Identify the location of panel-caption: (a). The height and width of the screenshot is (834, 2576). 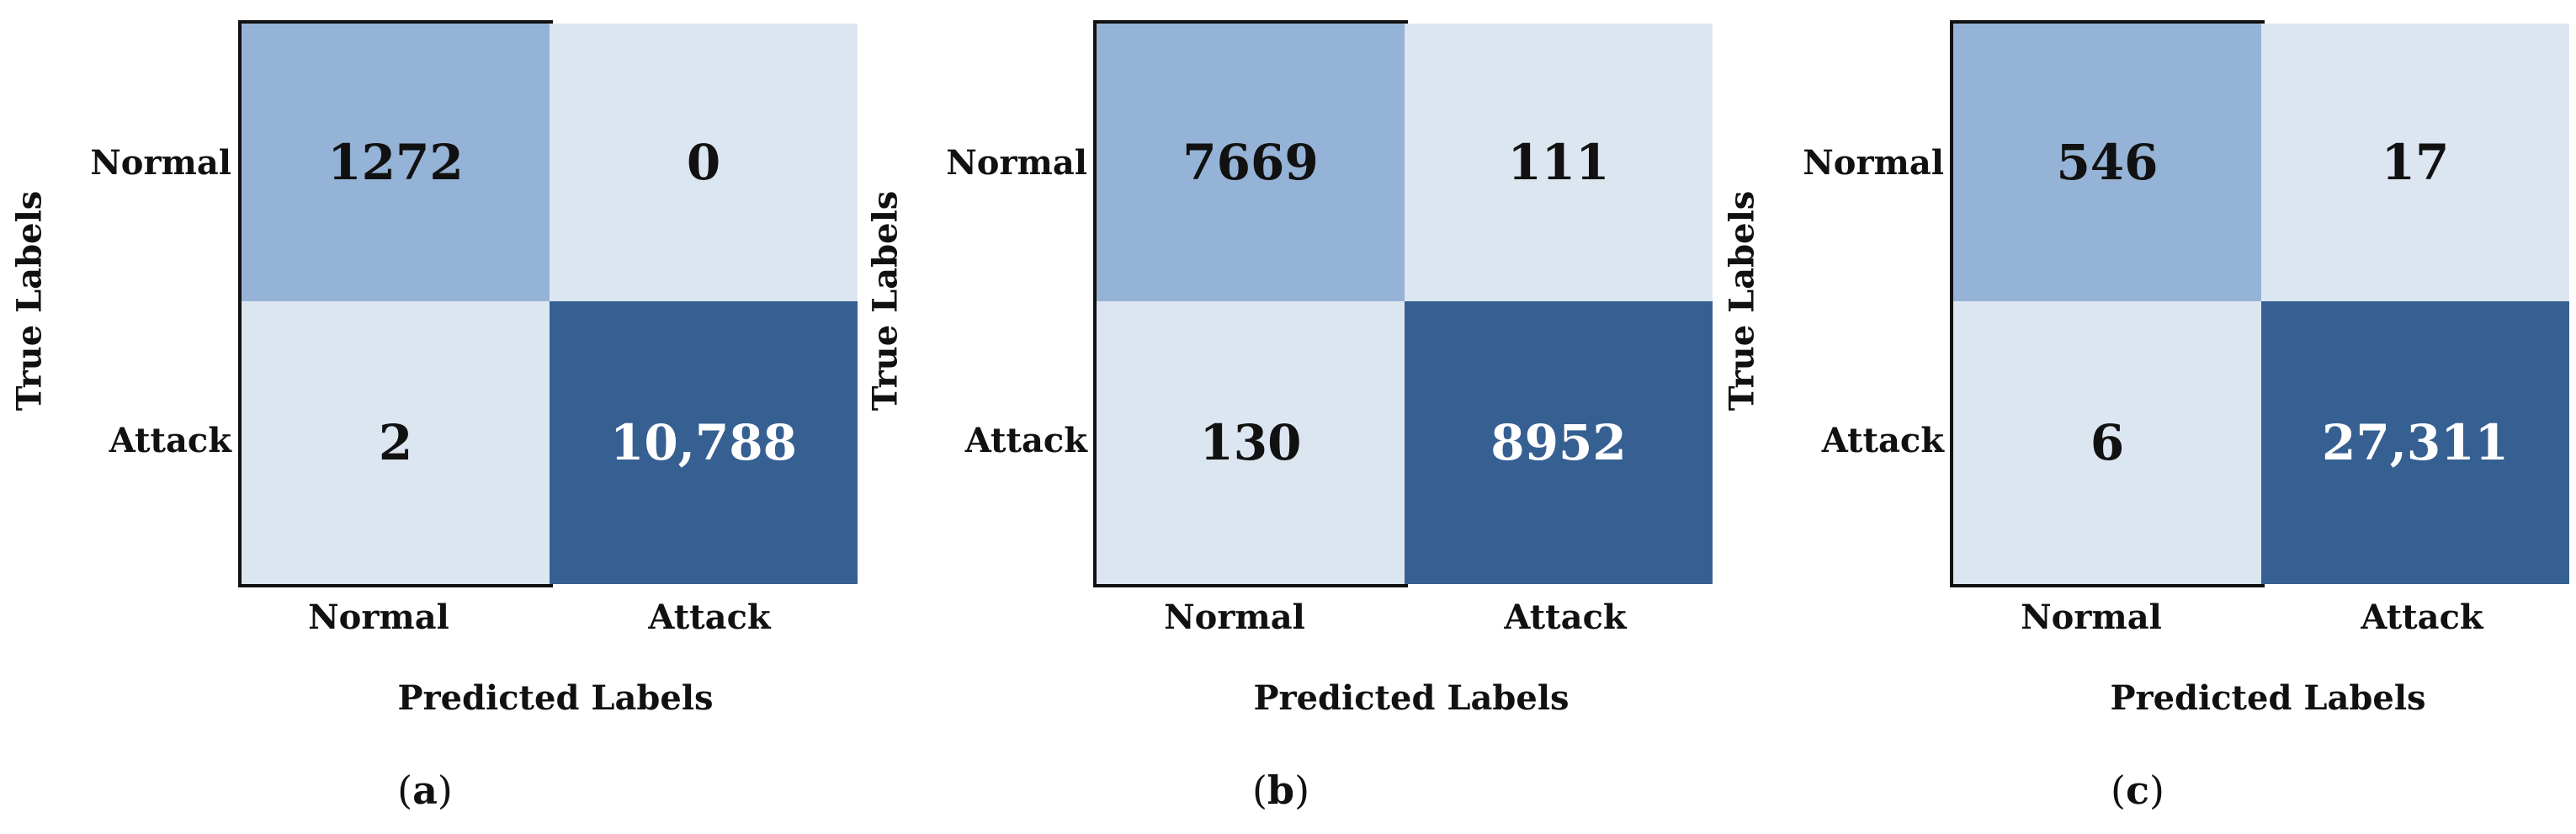
(425, 790).